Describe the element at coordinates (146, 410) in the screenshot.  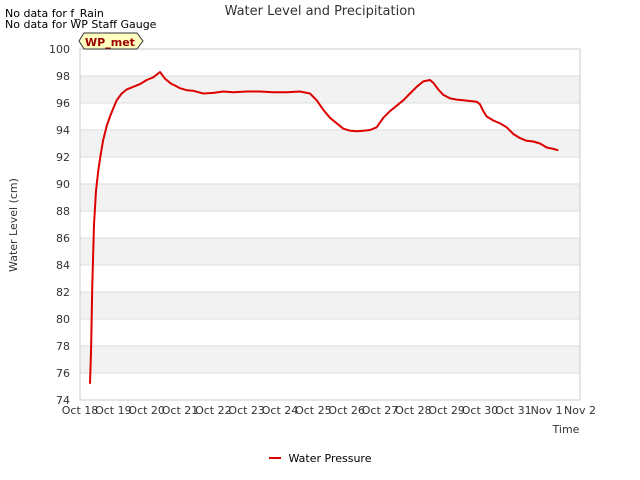
I see `x-tick-label: Oct 20` at that location.